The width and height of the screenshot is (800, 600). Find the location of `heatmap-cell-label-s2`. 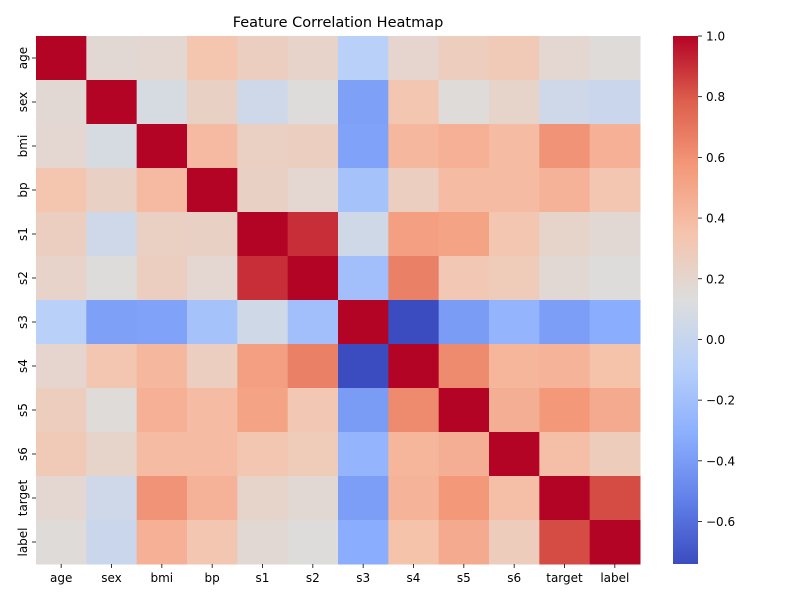

heatmap-cell-label-s2 is located at coordinates (313, 542).